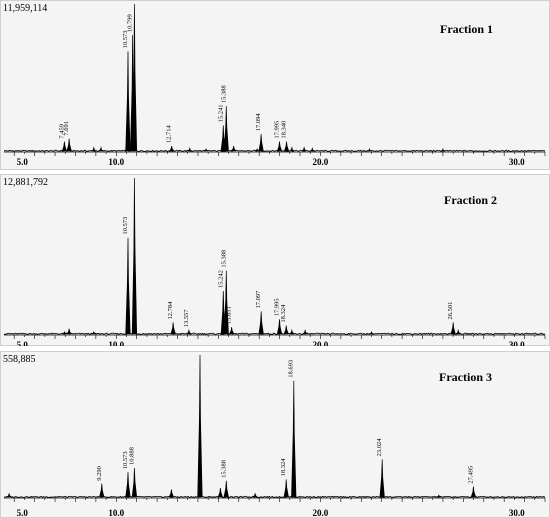 The height and width of the screenshot is (518, 550). Describe the element at coordinates (450, 311) in the screenshot. I see `peak-label: 26.501` at that location.